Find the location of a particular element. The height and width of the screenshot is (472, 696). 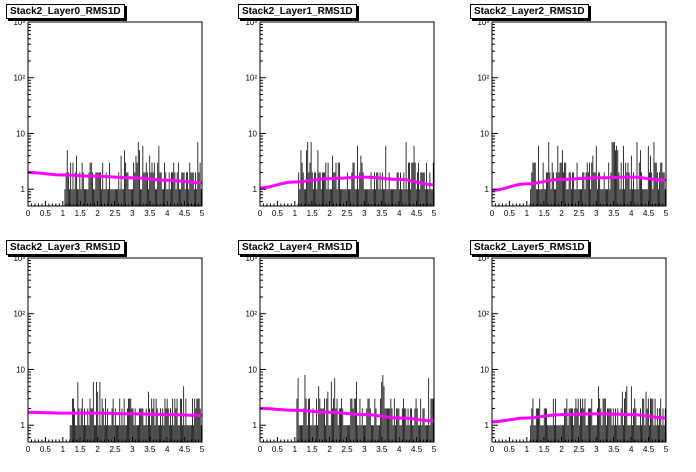

x-tick-label: 1 is located at coordinates (527, 213).